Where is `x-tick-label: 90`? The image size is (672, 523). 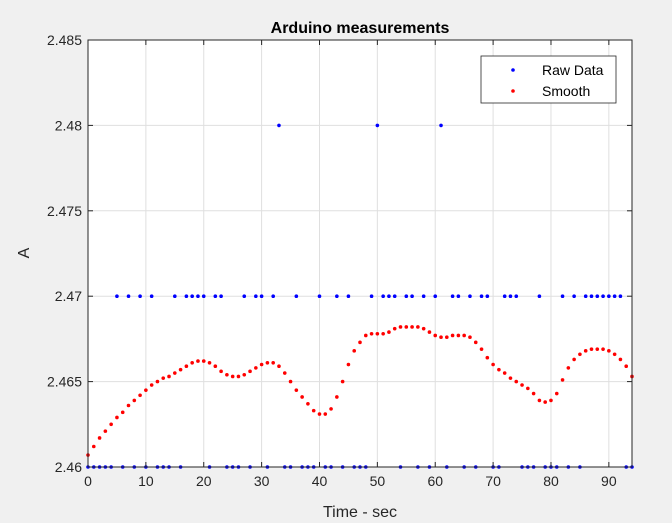
x-tick-label: 90 is located at coordinates (609, 481).